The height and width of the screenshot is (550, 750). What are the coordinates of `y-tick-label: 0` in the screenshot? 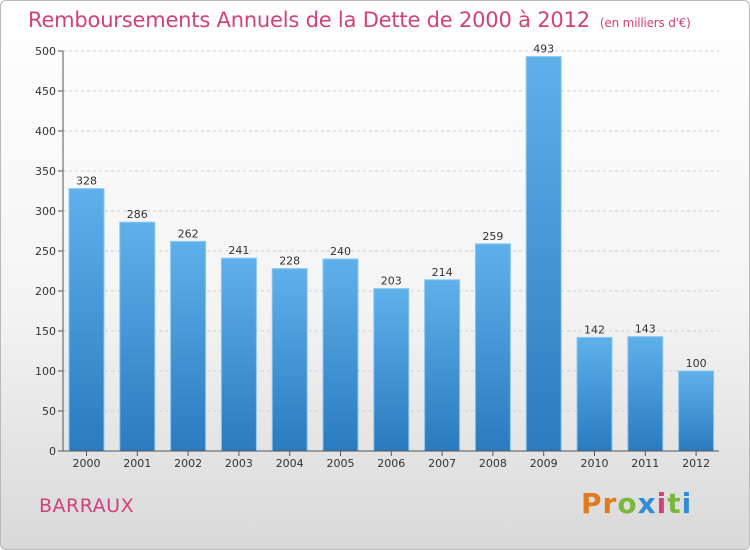 It's located at (52, 451).